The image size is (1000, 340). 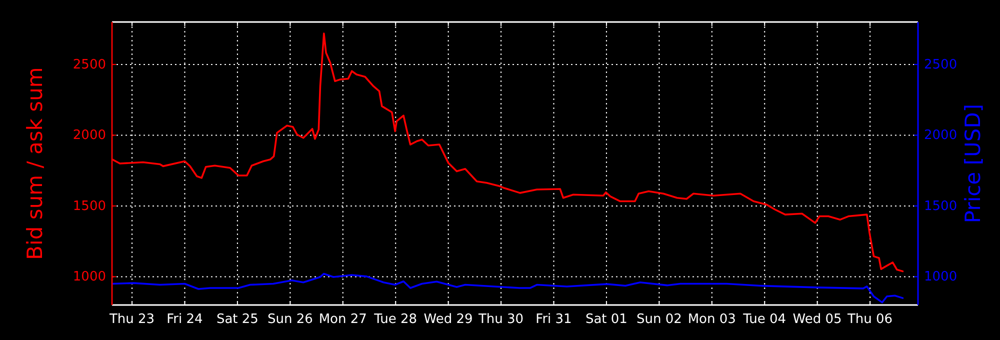 What do you see at coordinates (973, 164) in the screenshot?
I see `y2-axis-title: Price [USD]` at bounding box center [973, 164].